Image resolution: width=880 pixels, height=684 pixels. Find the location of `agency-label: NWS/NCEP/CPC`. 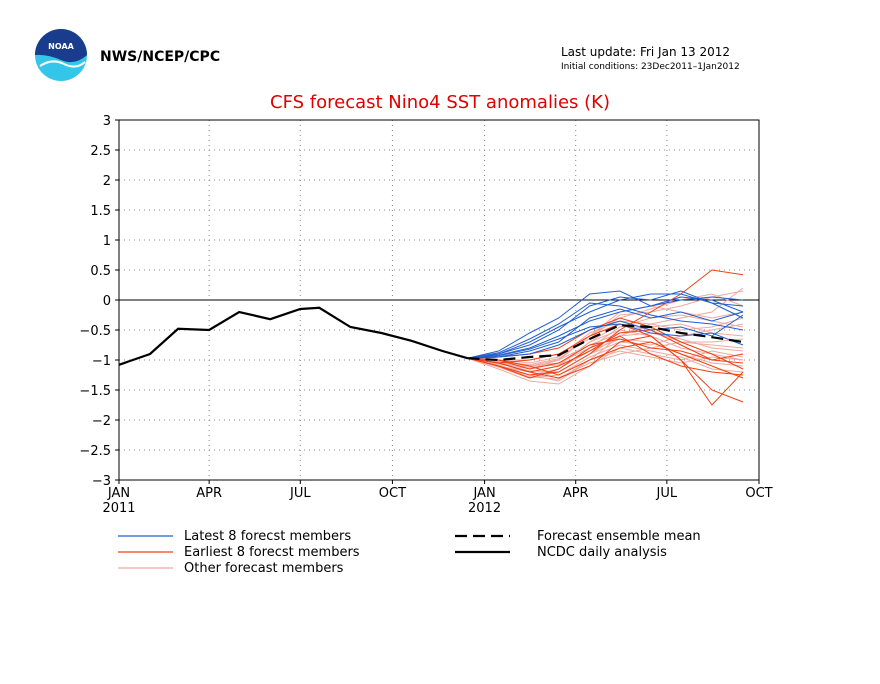

agency-label: NWS/NCEP/CPC is located at coordinates (160, 57).